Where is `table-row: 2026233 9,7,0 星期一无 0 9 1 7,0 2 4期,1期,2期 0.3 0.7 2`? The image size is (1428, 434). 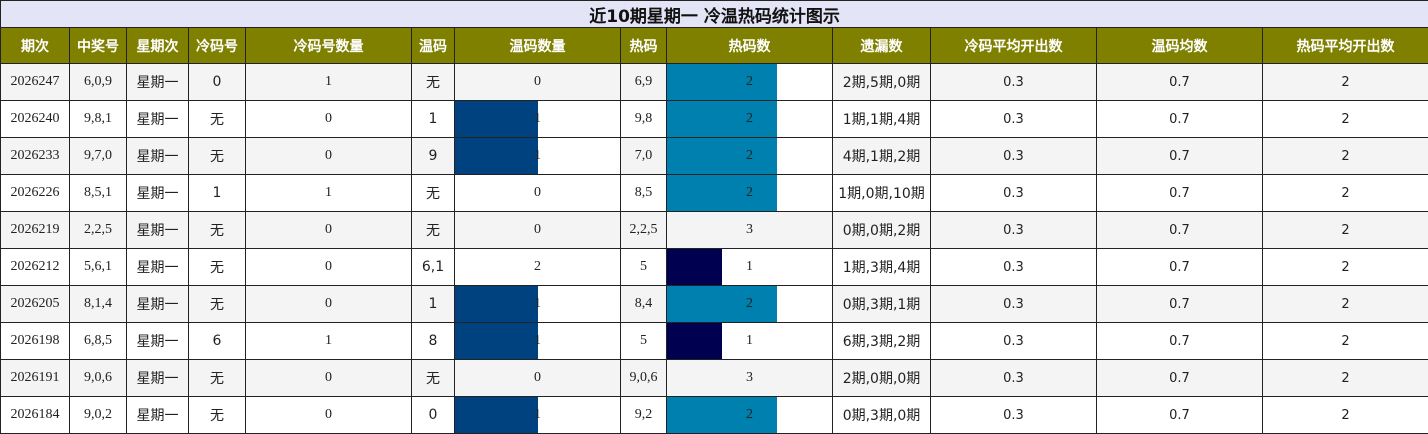
table-row: 2026233 9,7,0 星期一无 0 9 1 7,0 2 4期,1期,2期 0.3 0.7 2 is located at coordinates (714, 156).